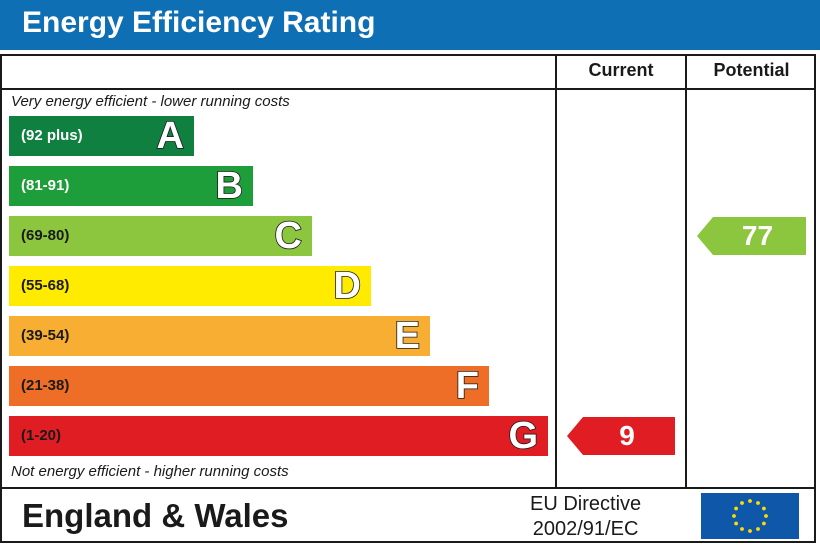  Describe the element at coordinates (199, 22) in the screenshot. I see `chart-title: Energy Efficiency Rating` at that location.